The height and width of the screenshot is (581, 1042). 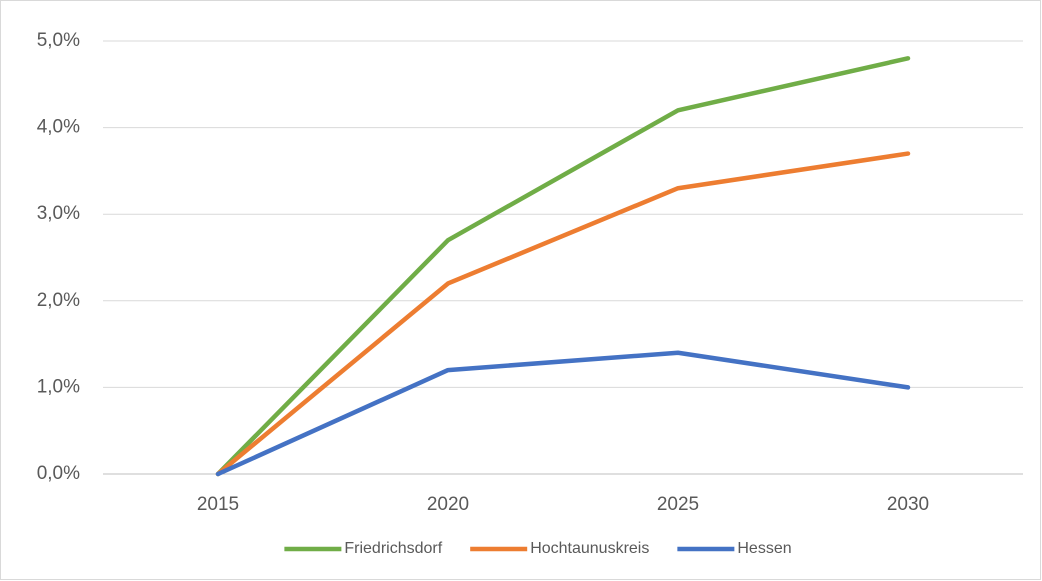 What do you see at coordinates (764, 548) in the screenshot?
I see `legend-label: Hessen` at bounding box center [764, 548].